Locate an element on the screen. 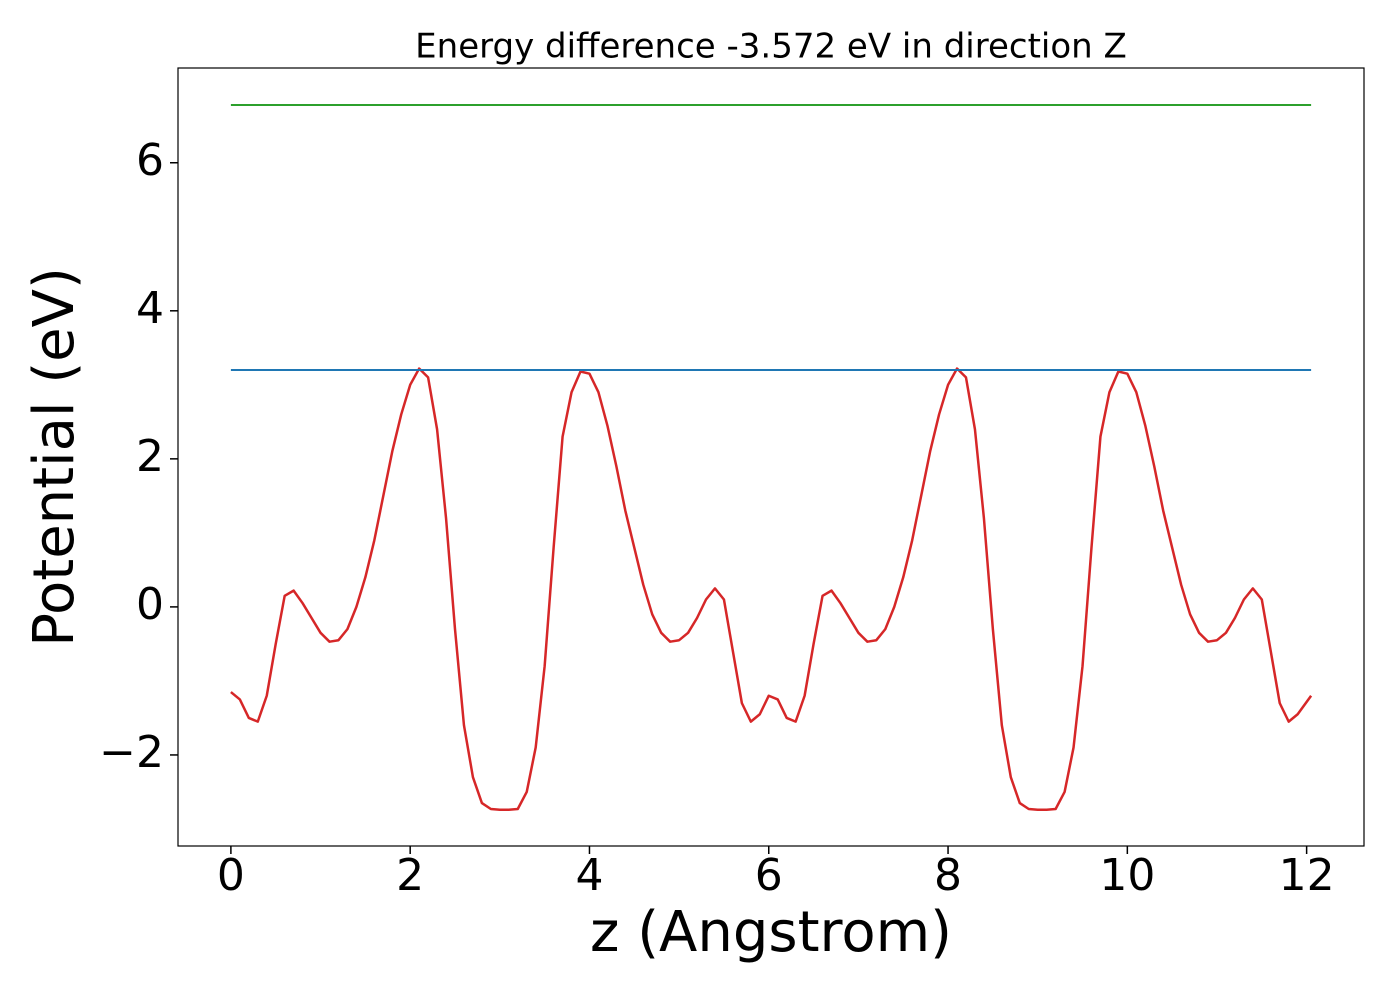 Image resolution: width=1400 pixels, height=1000 pixels. x-tick-label: 6 is located at coordinates (769, 875).